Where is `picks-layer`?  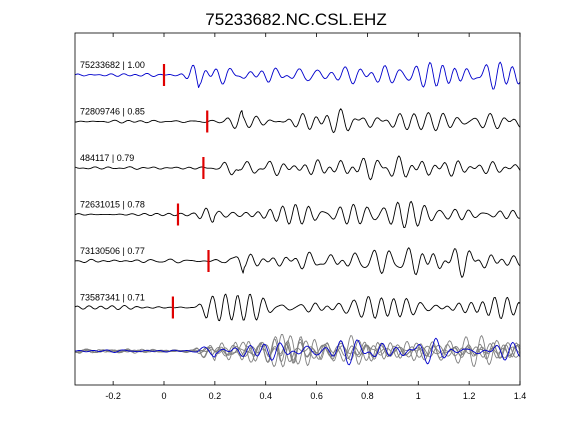
picks-layer is located at coordinates (186, 191).